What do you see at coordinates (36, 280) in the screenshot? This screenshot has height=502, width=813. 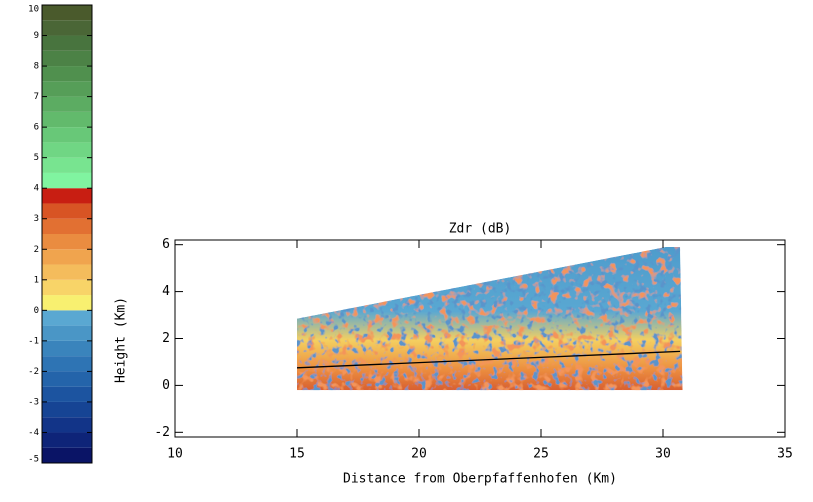 I see `colorbar-tick-label: 1` at bounding box center [36, 280].